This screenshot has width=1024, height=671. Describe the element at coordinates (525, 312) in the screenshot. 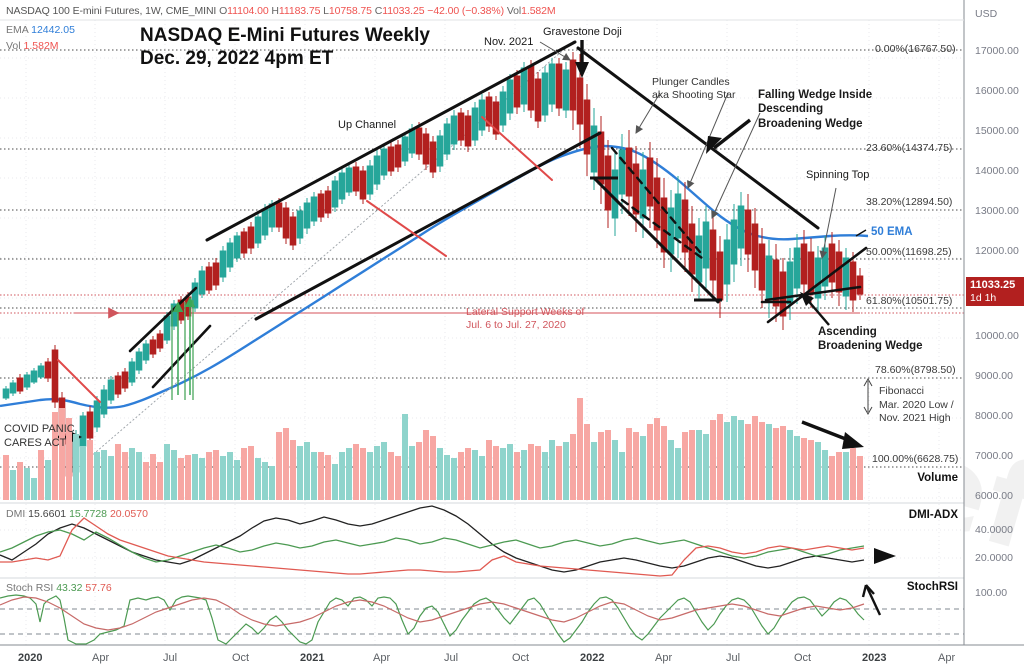

I see `lateral-line-1: Lateral Support Weeks of` at that location.